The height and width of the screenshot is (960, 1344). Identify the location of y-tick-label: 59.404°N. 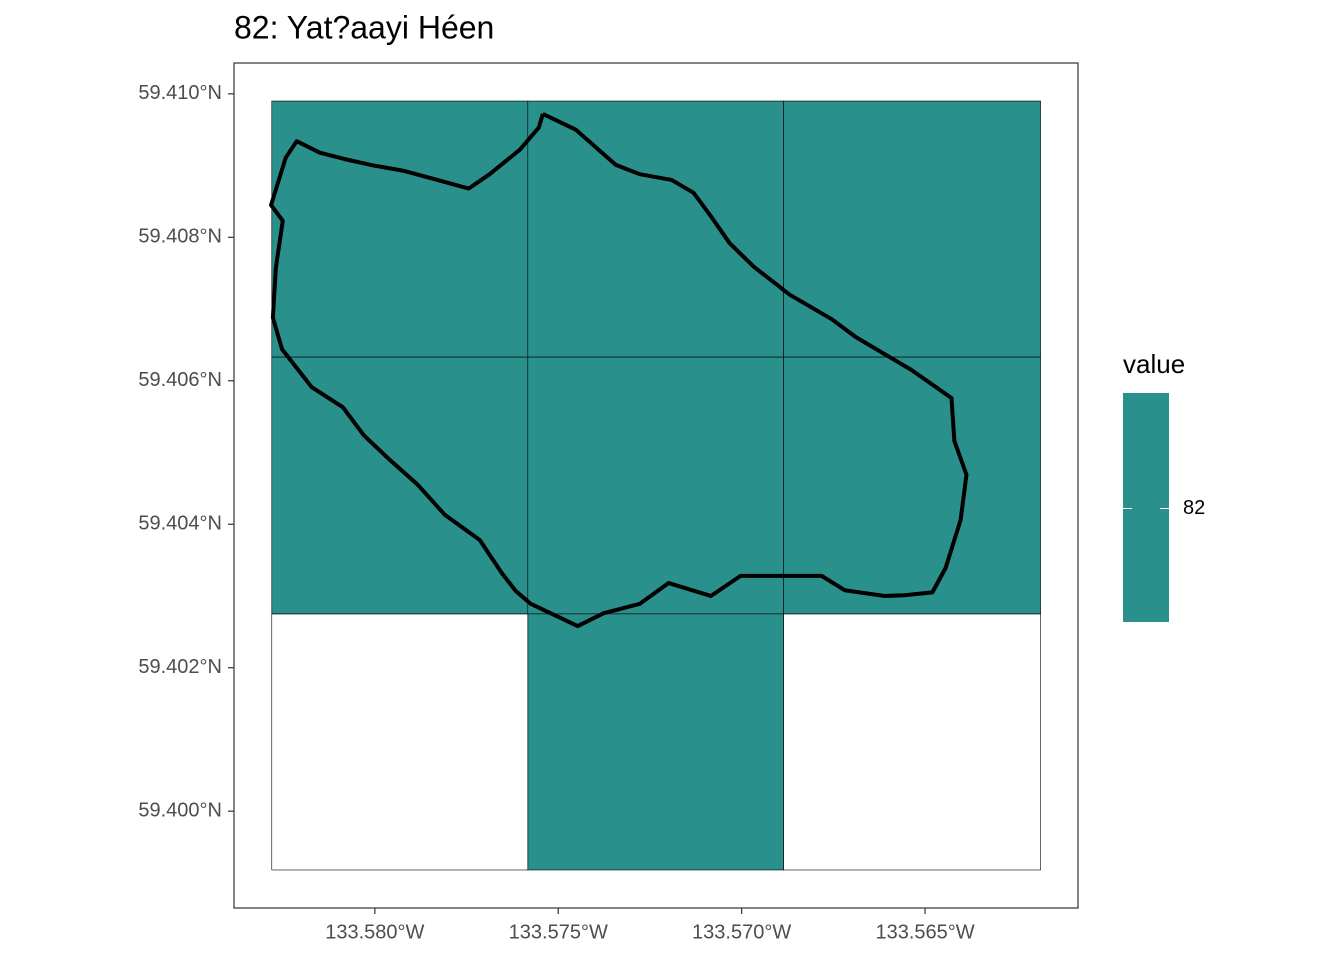
(180, 524).